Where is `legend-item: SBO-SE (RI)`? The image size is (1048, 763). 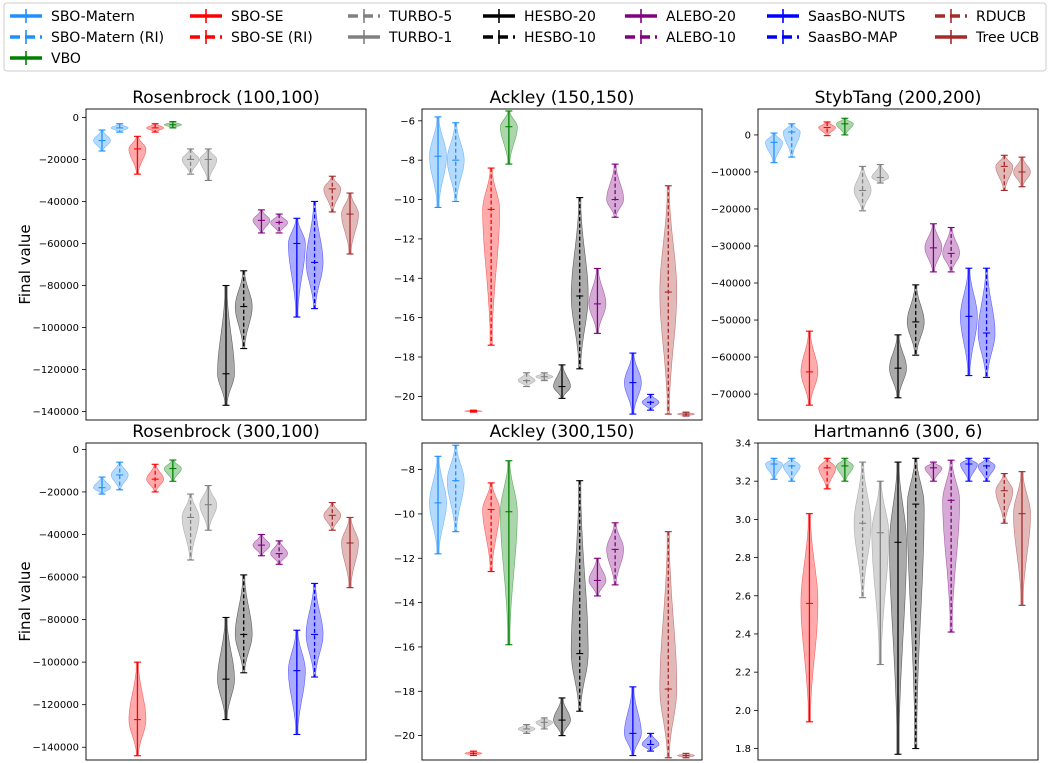
legend-item: SBO-SE (RI) is located at coordinates (251, 38).